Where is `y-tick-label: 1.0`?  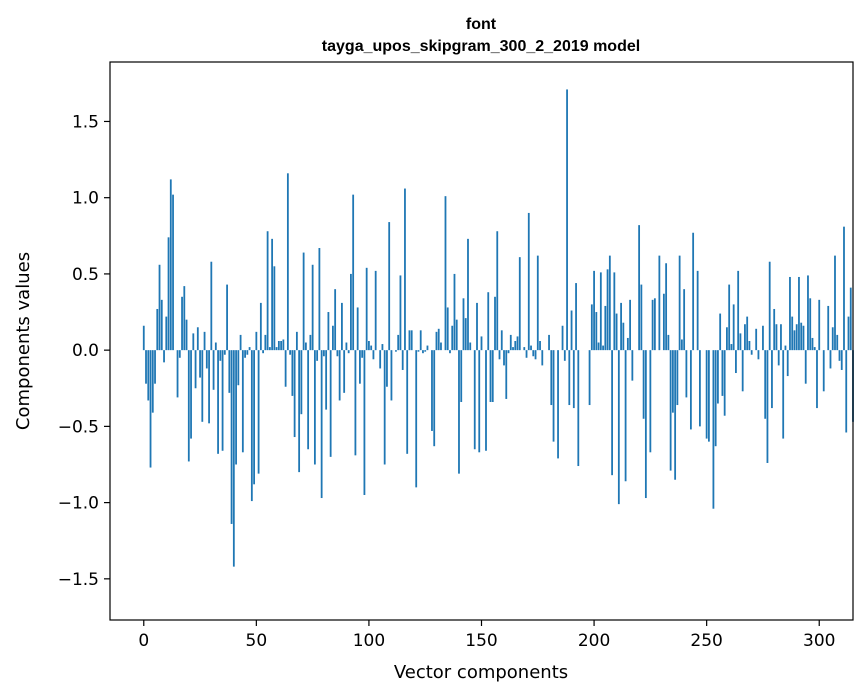
y-tick-label: 1.0 is located at coordinates (85, 199).